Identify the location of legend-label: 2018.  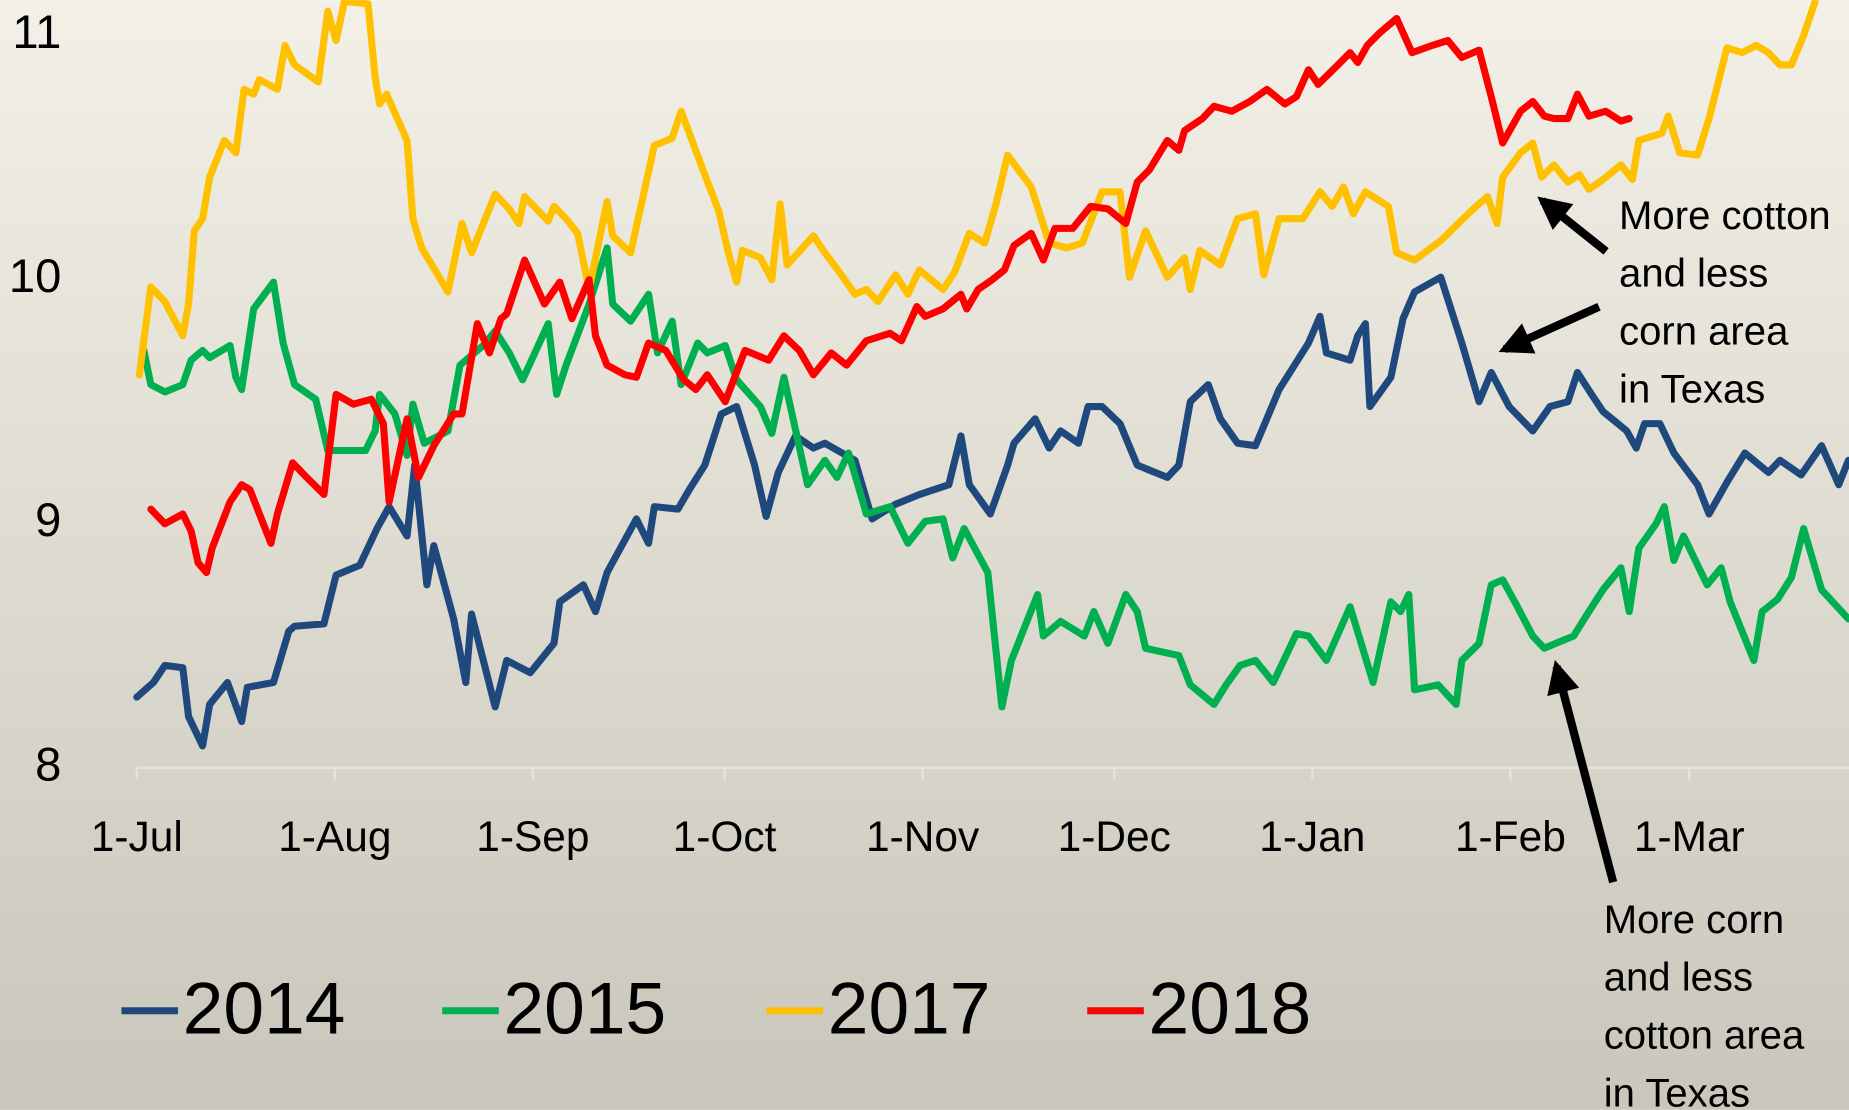
(1230, 1009).